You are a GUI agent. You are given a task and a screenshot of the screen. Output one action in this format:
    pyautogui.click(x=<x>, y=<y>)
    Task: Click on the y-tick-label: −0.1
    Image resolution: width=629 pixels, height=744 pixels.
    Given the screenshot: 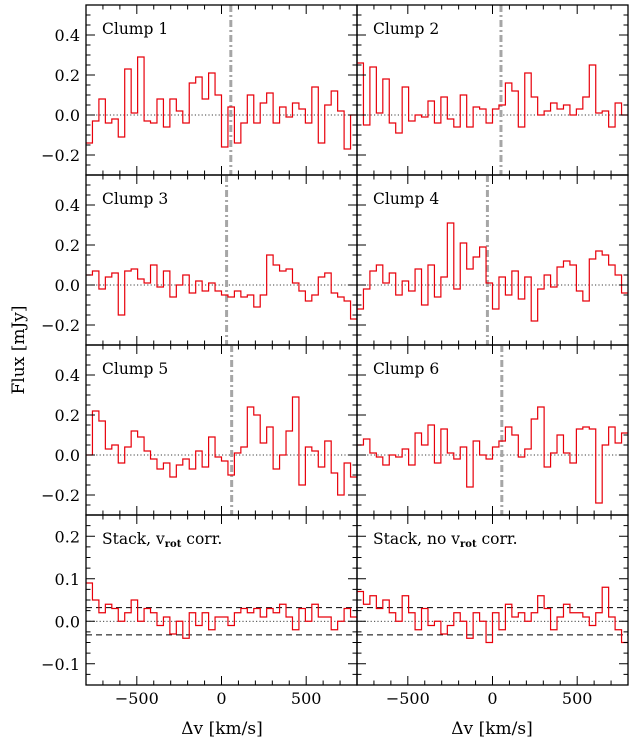 What is the action you would take?
    pyautogui.click(x=60, y=664)
    